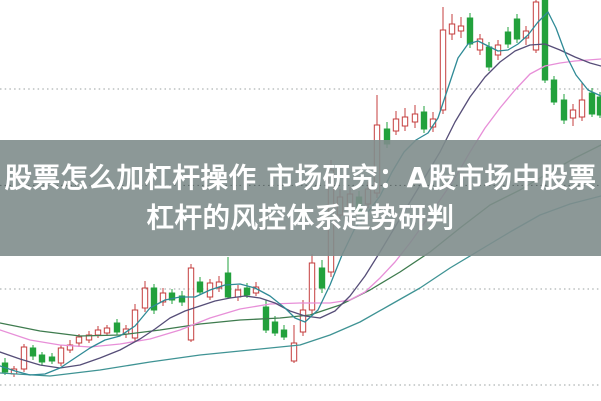 The height and width of the screenshot is (401, 601). What do you see at coordinates (300, 178) in the screenshot?
I see `headline-line-1: 股票怎么加杠杆操作 市场研究：A股市场中股票` at bounding box center [300, 178].